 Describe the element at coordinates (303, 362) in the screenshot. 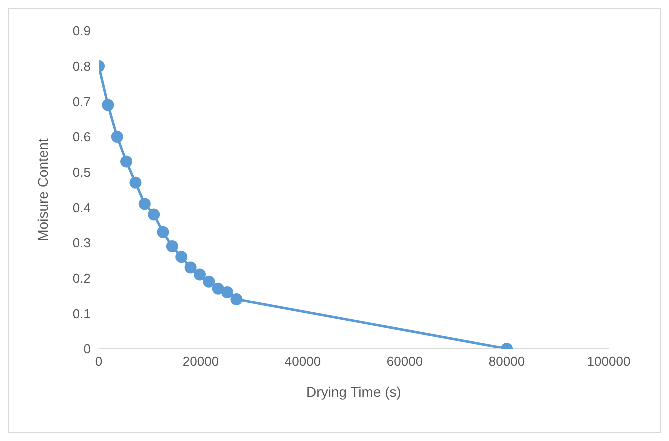

I see `x-tick-label: 40000` at that location.